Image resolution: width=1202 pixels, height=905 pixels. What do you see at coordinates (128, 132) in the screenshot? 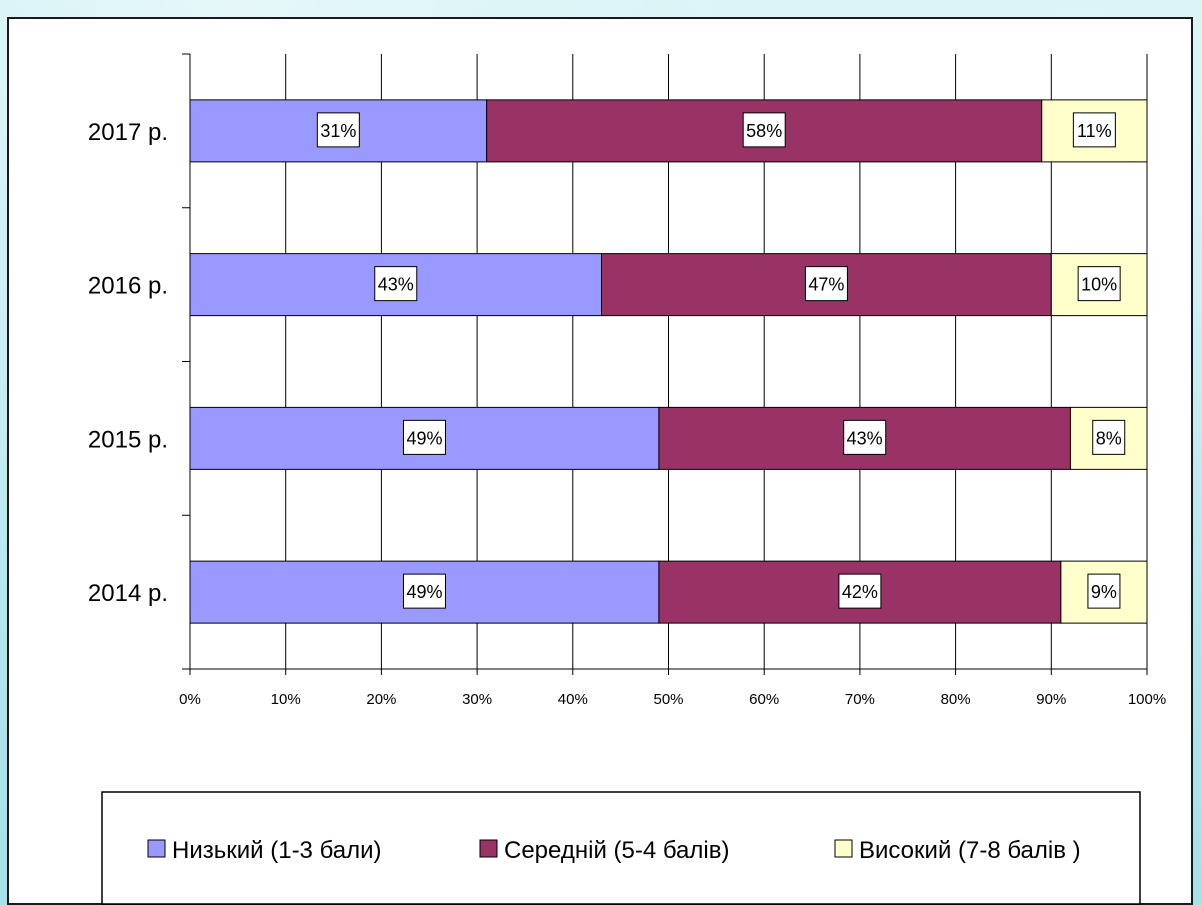
I see `category-label: 2017 р.` at bounding box center [128, 132].